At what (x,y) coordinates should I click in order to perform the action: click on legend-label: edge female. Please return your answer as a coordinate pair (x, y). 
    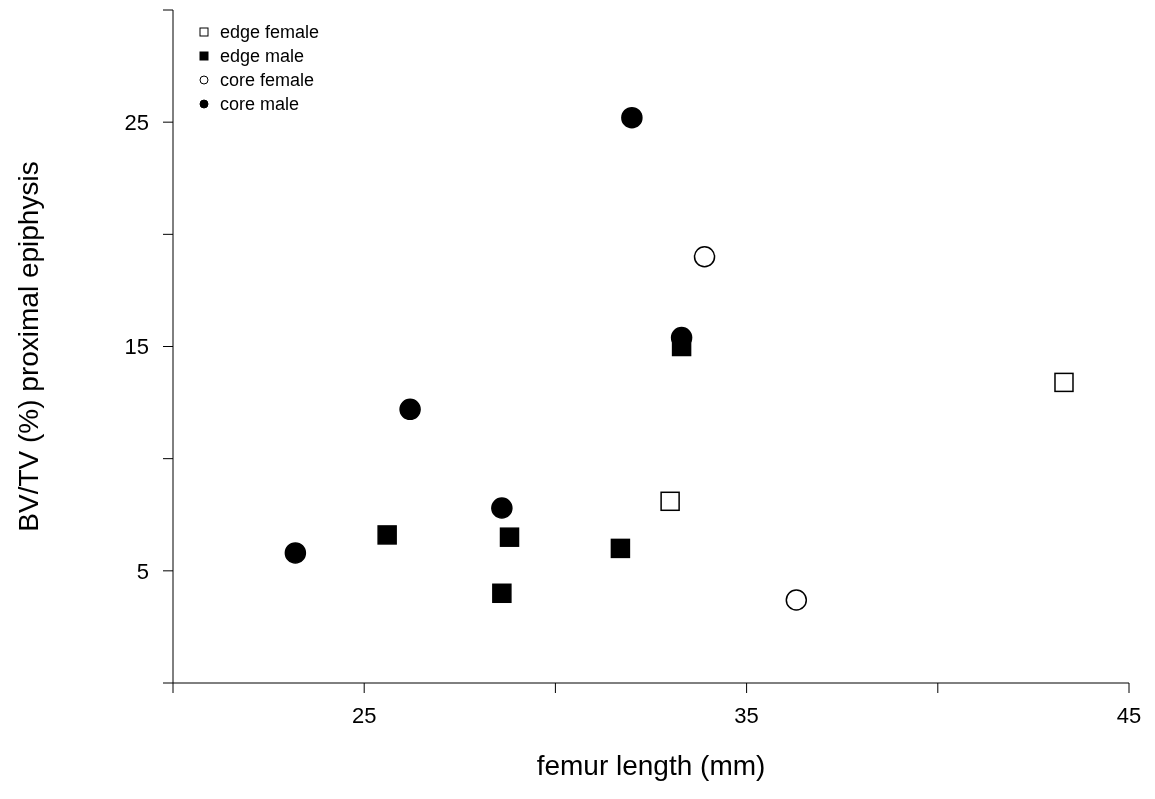
    Looking at the image, I should click on (270, 32).